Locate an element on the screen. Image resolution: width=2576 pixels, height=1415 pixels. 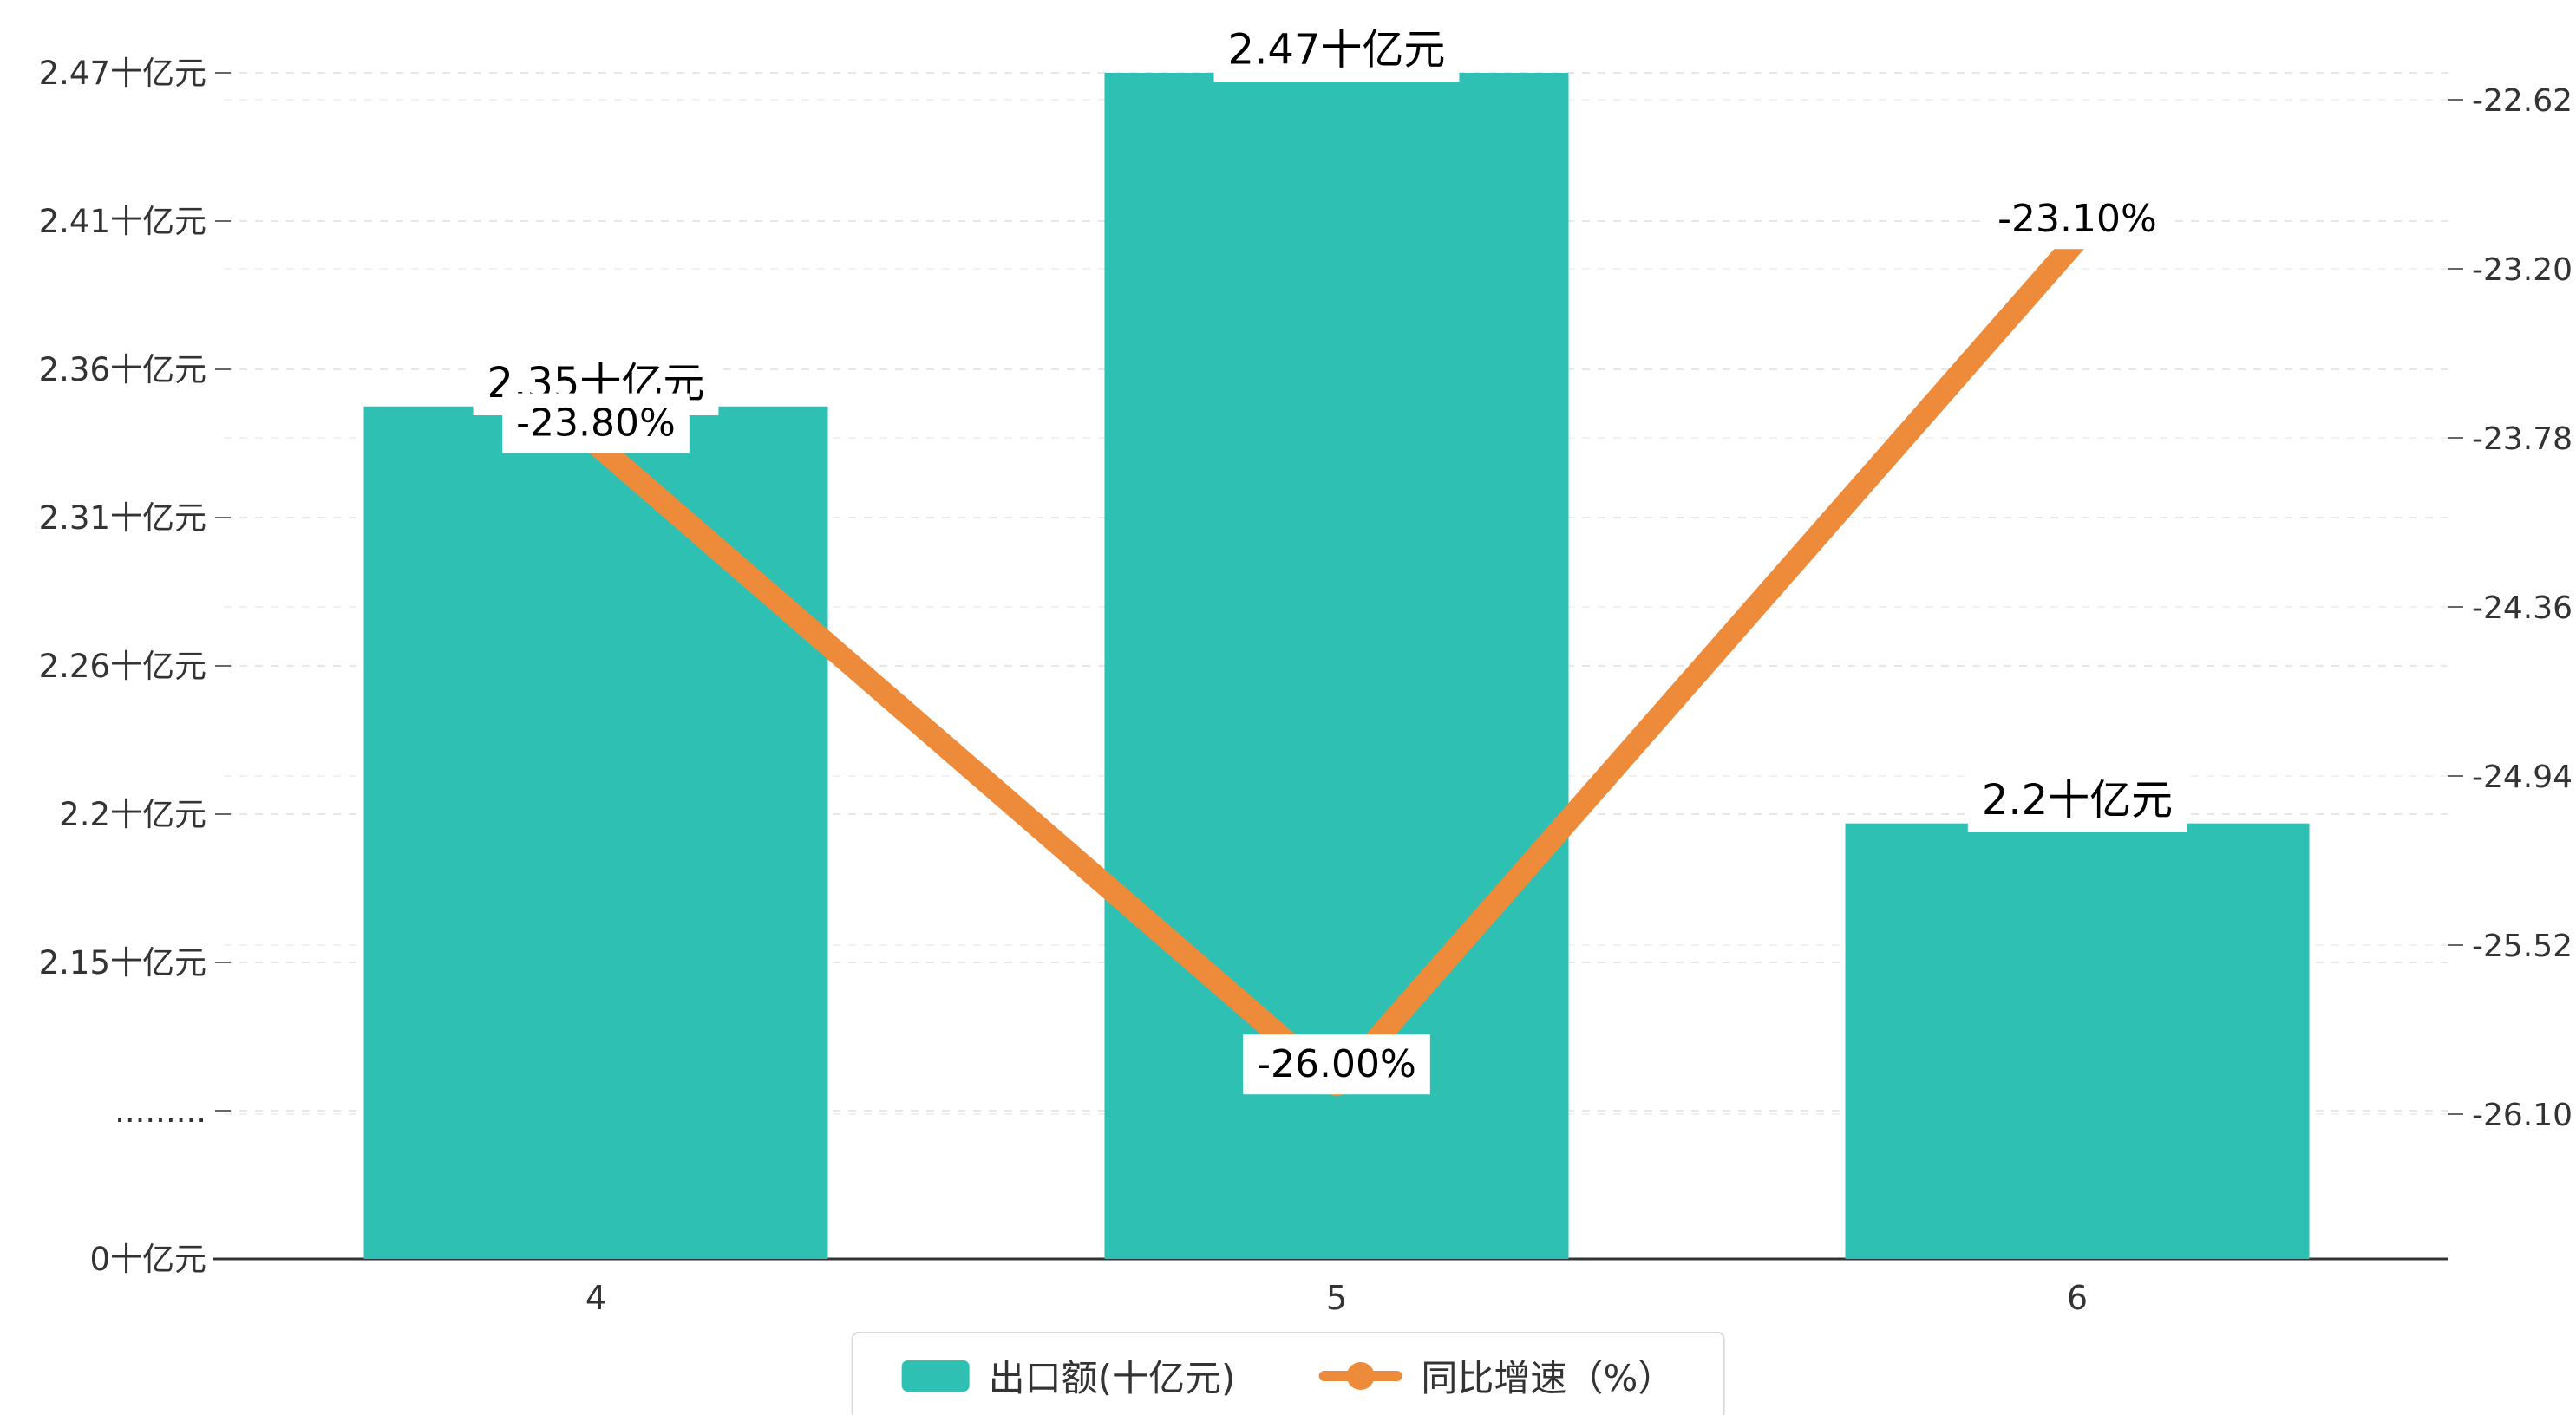
bar-value-label-6-text: 2.2十亿元 is located at coordinates (2077, 800).